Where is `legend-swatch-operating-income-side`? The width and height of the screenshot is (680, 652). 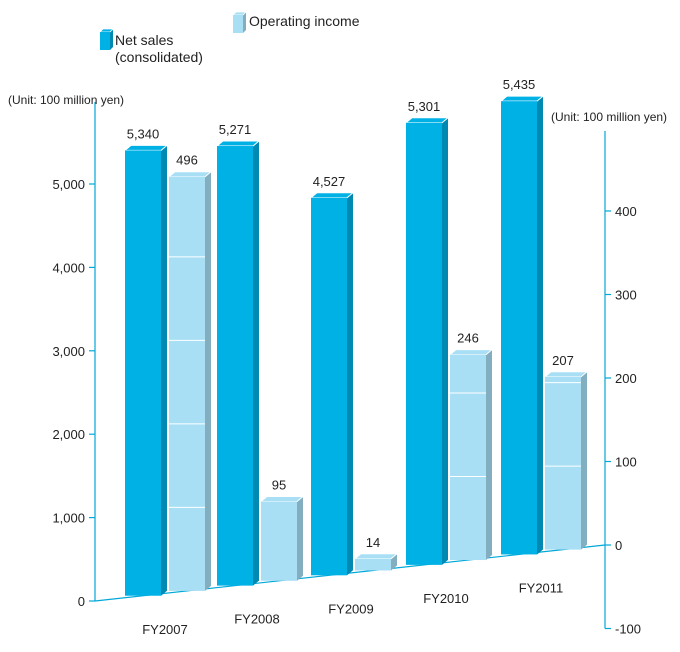 legend-swatch-operating-income-side is located at coordinates (244, 22).